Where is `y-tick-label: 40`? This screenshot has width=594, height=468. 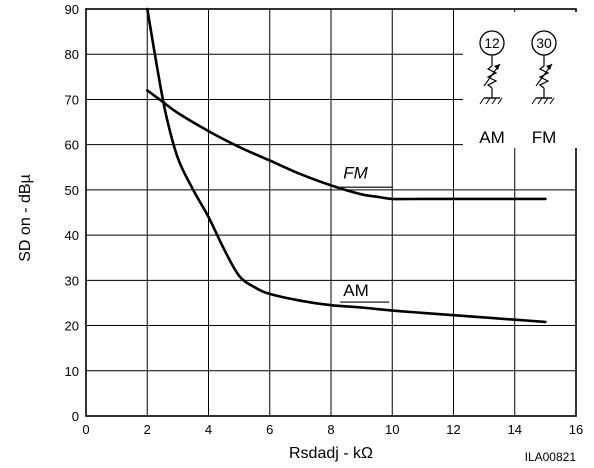 y-tick-label: 40 is located at coordinates (72, 235).